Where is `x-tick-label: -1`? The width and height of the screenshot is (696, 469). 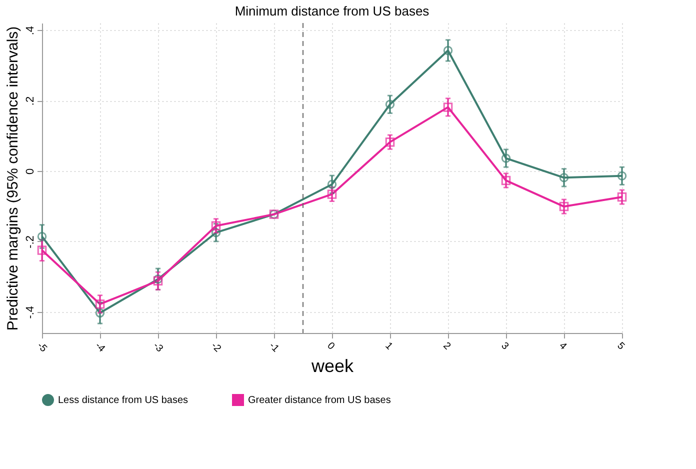
x-tick-label: -1 is located at coordinates (274, 347).